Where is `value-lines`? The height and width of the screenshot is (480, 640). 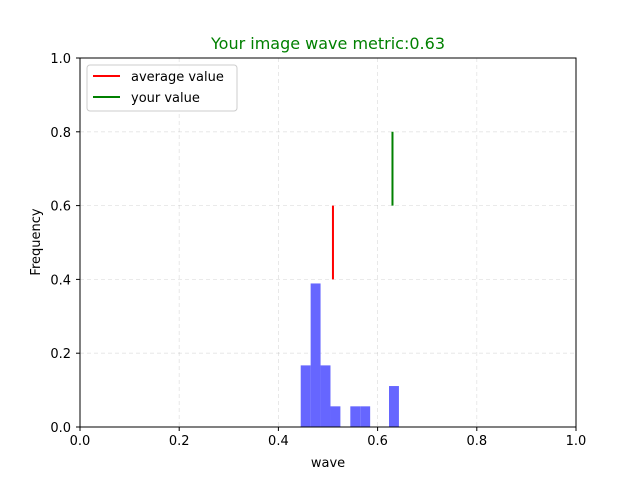 value-lines is located at coordinates (362, 205).